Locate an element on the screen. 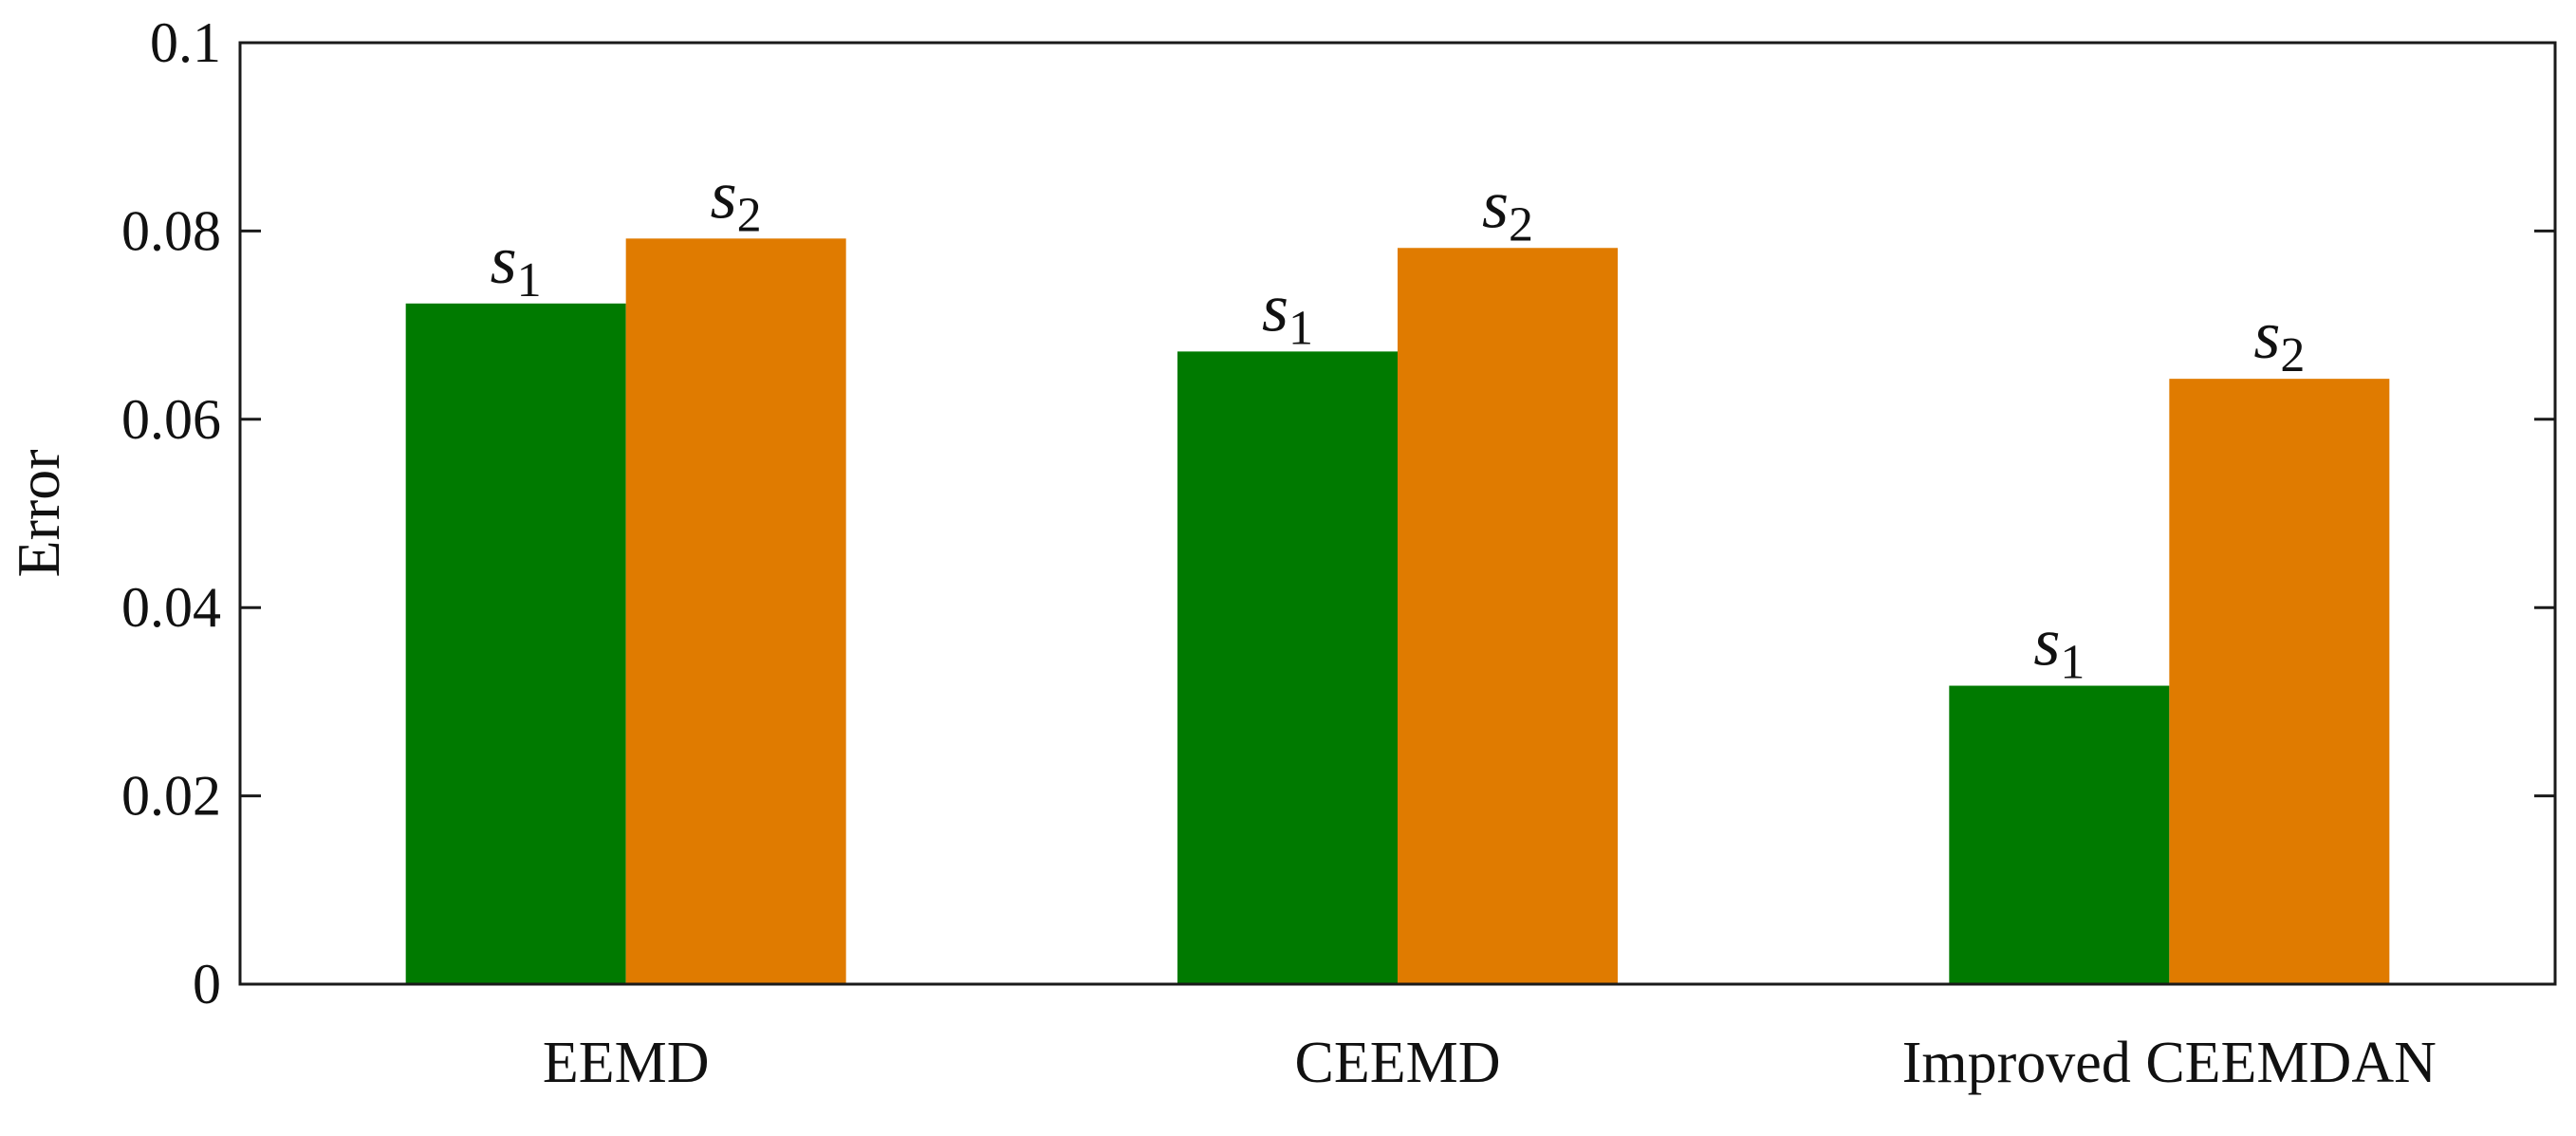 This screenshot has height=1136, width=2576. category-labels-group: EEMD CEEMD Improved CEEMDAN is located at coordinates (1490, 1063).